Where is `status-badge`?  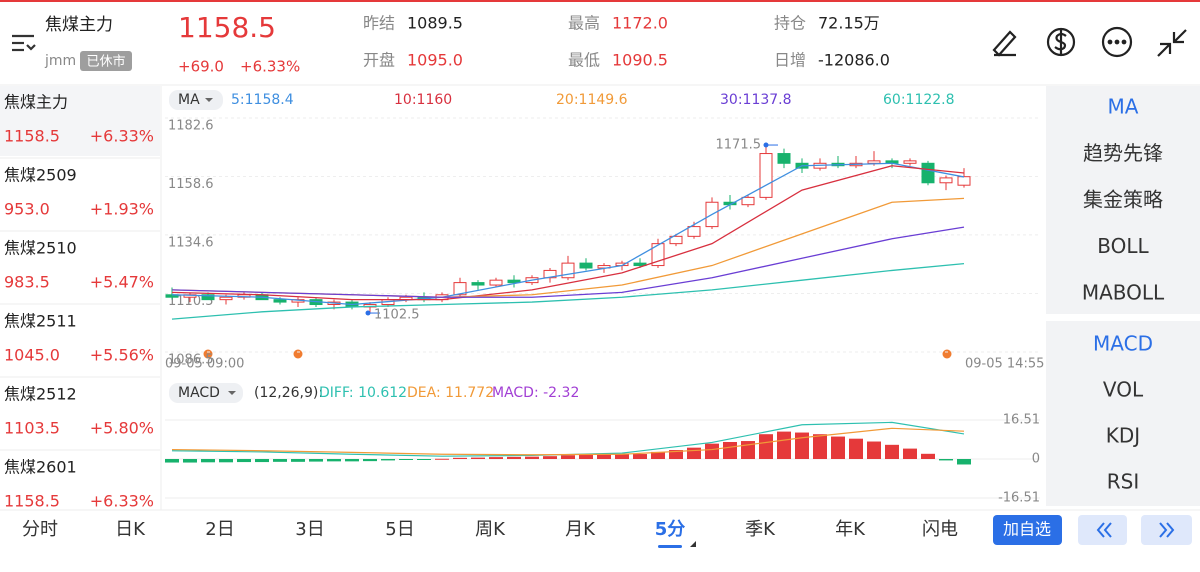 status-badge is located at coordinates (106, 61).